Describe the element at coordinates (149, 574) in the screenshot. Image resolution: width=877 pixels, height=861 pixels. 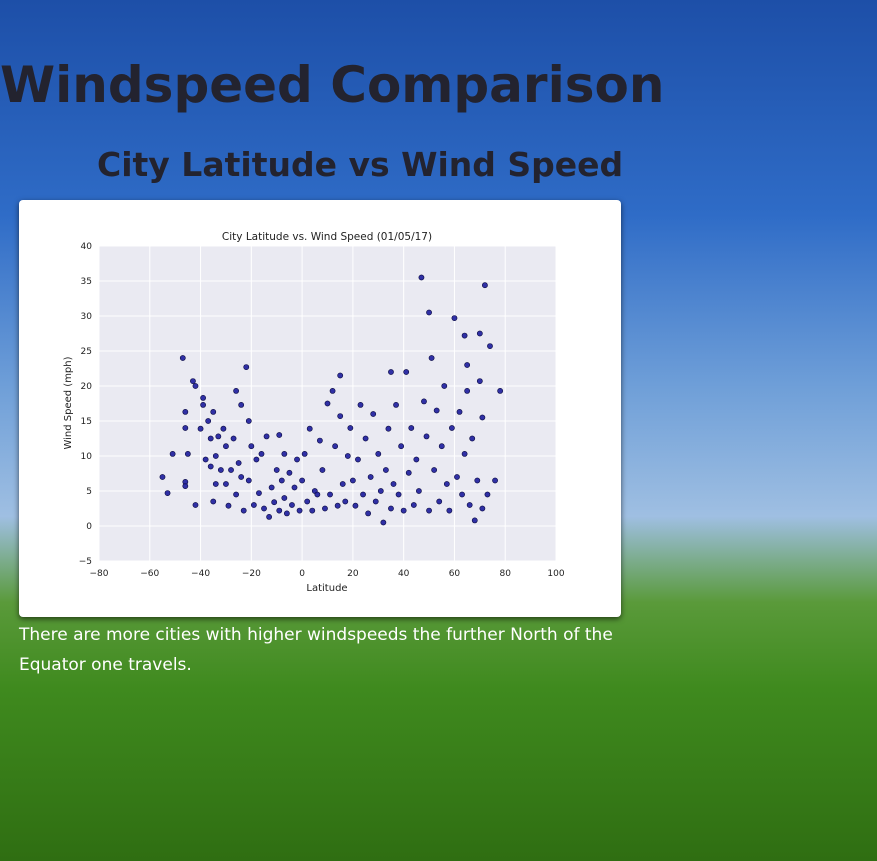
I see `x-tick-label: −60` at that location.